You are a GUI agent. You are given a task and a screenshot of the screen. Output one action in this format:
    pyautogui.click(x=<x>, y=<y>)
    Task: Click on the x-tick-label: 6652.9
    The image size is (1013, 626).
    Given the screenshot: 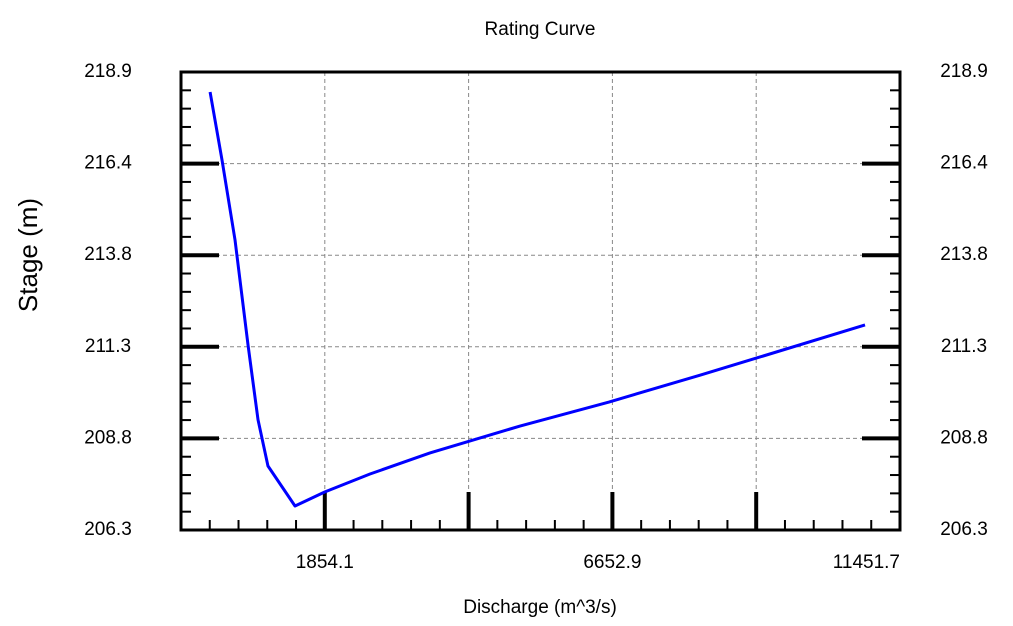 What is the action you would take?
    pyautogui.click(x=612, y=562)
    